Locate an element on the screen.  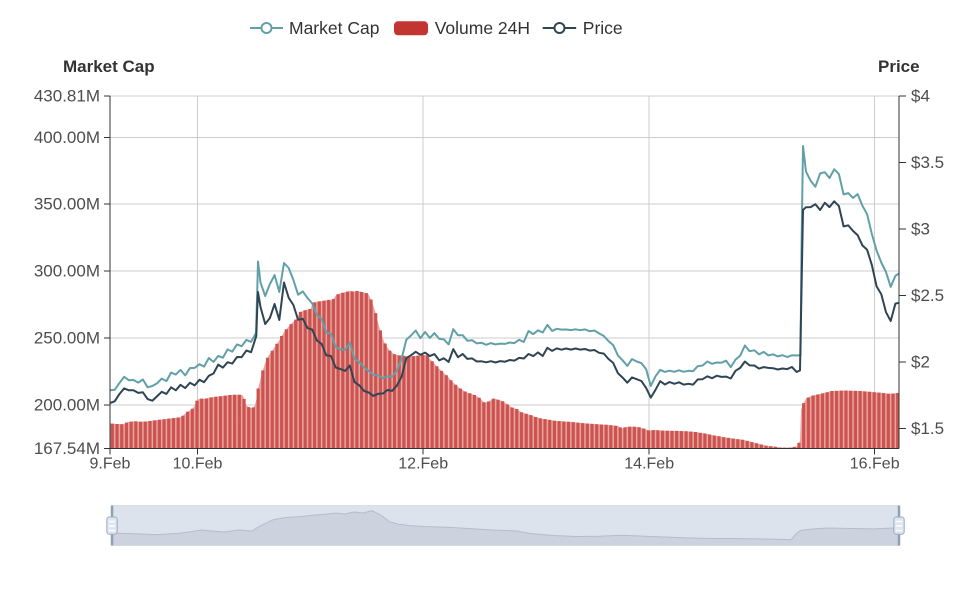
svg-text: $2 is located at coordinates (920, 362).